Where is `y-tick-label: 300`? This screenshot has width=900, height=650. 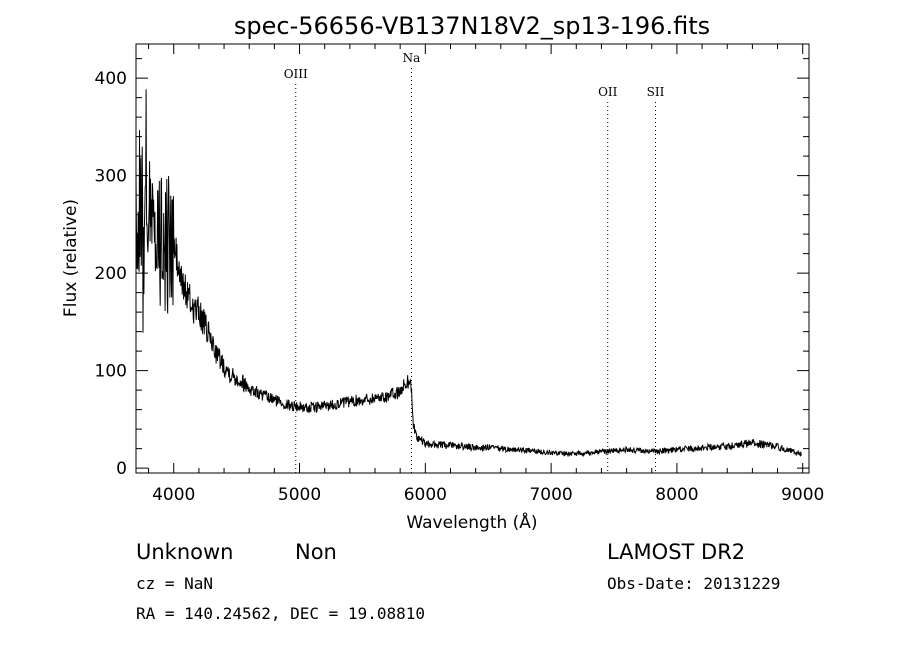 y-tick-label: 300 is located at coordinates (111, 177).